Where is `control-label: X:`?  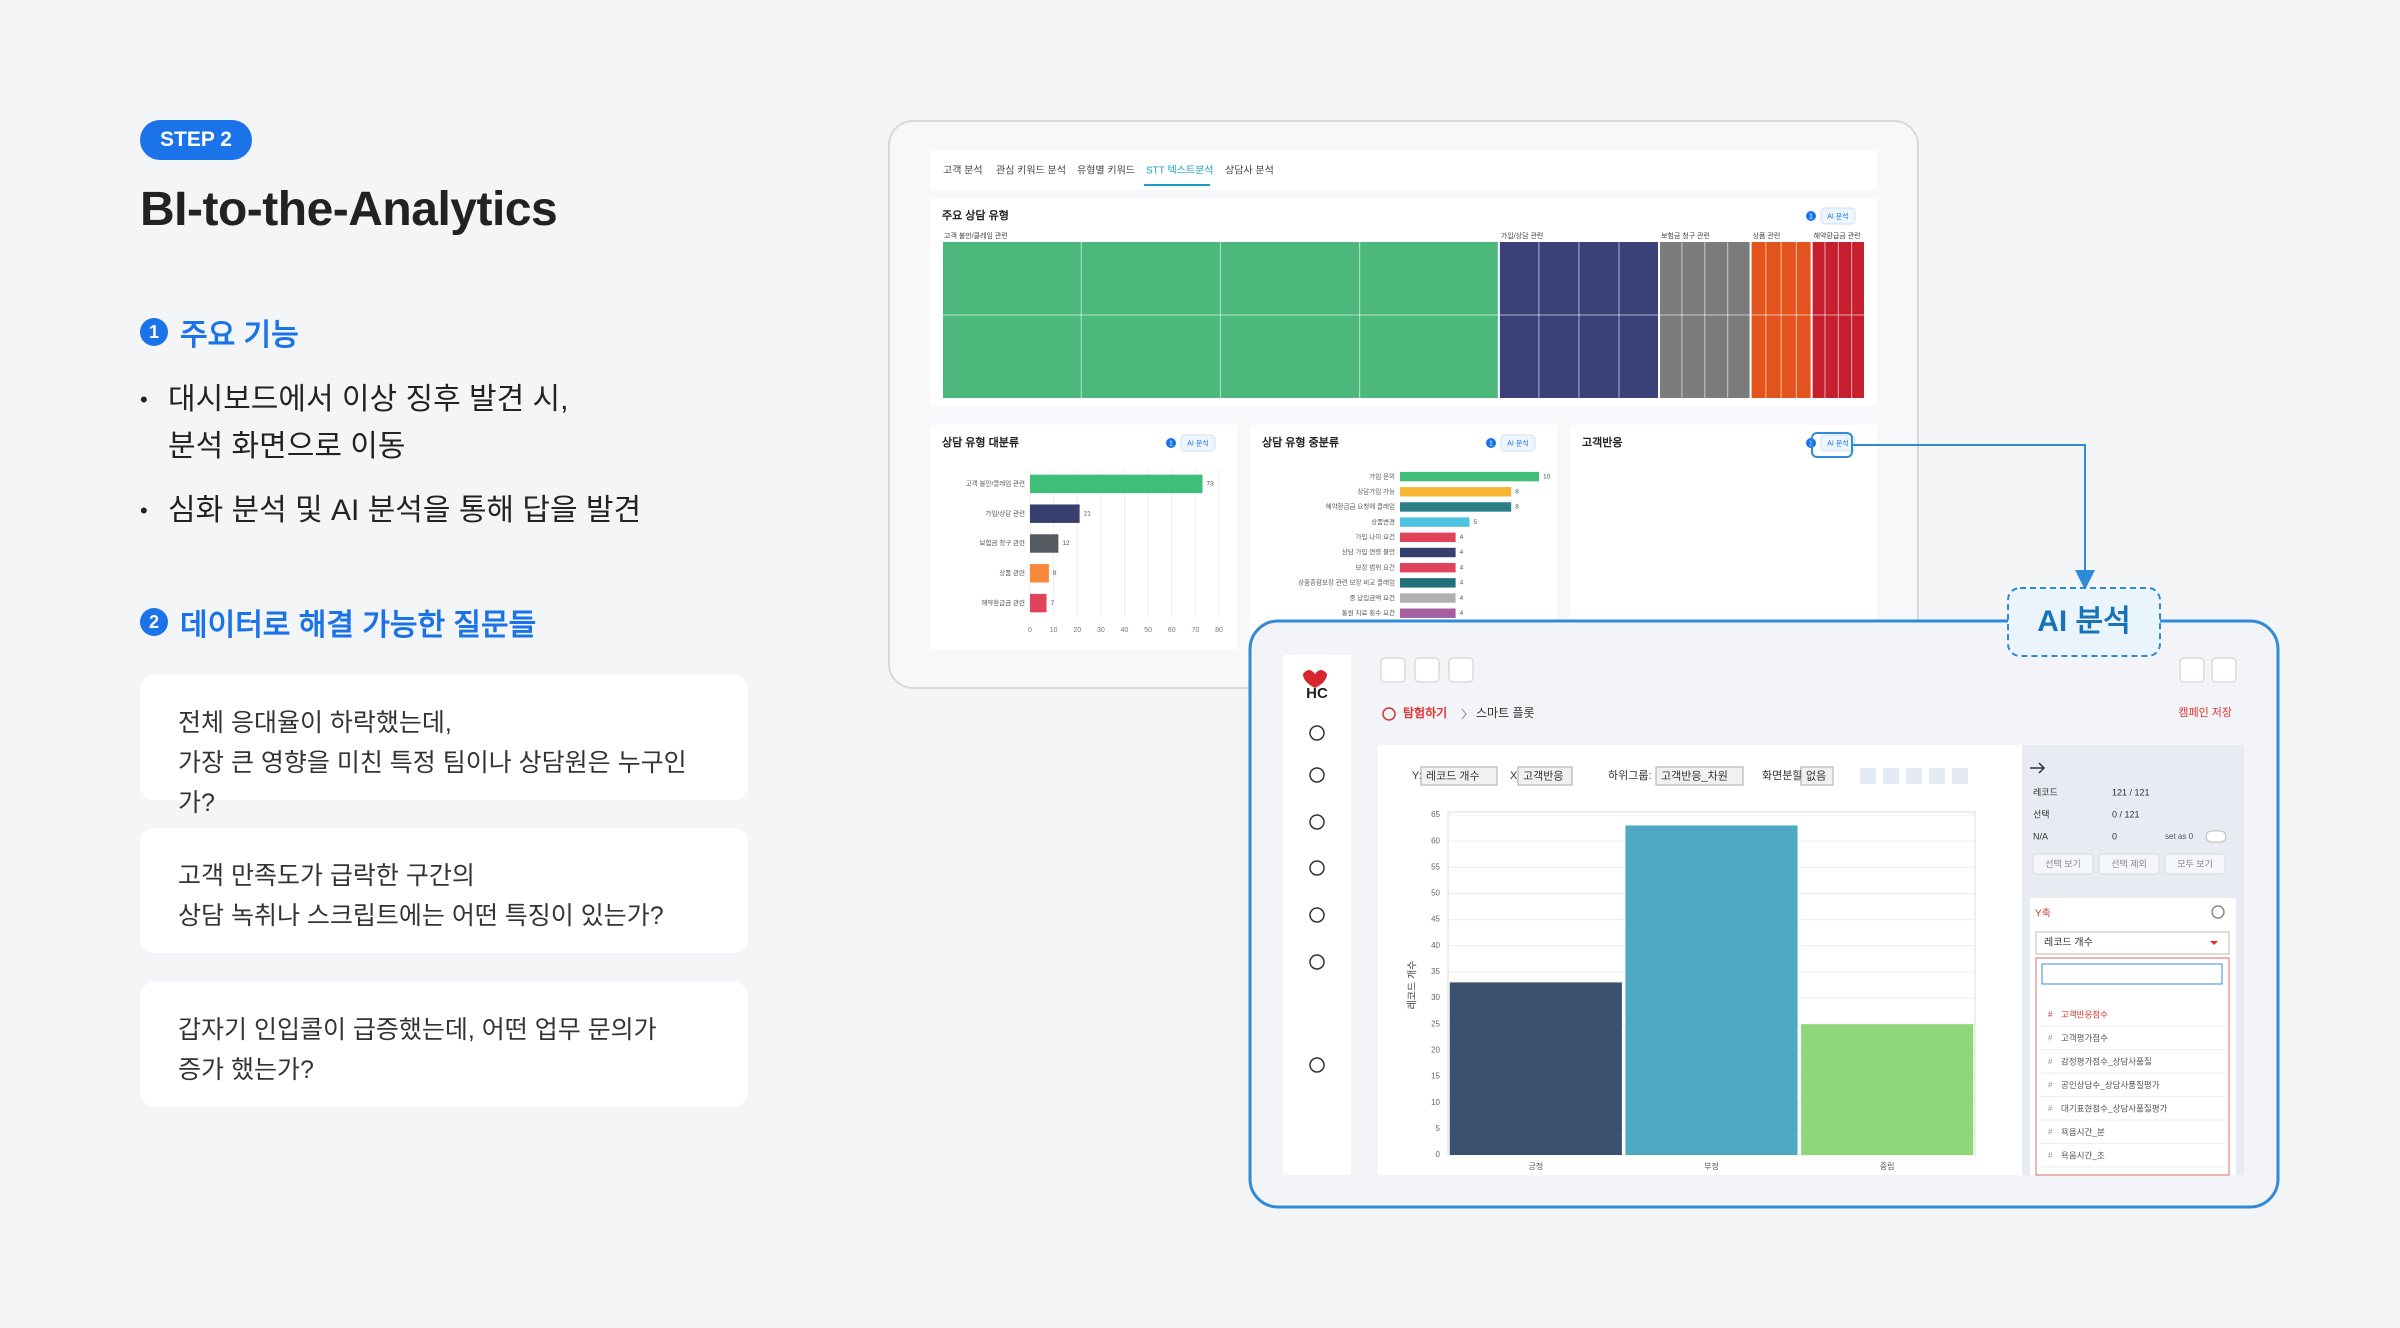 control-label: X: is located at coordinates (1515, 776).